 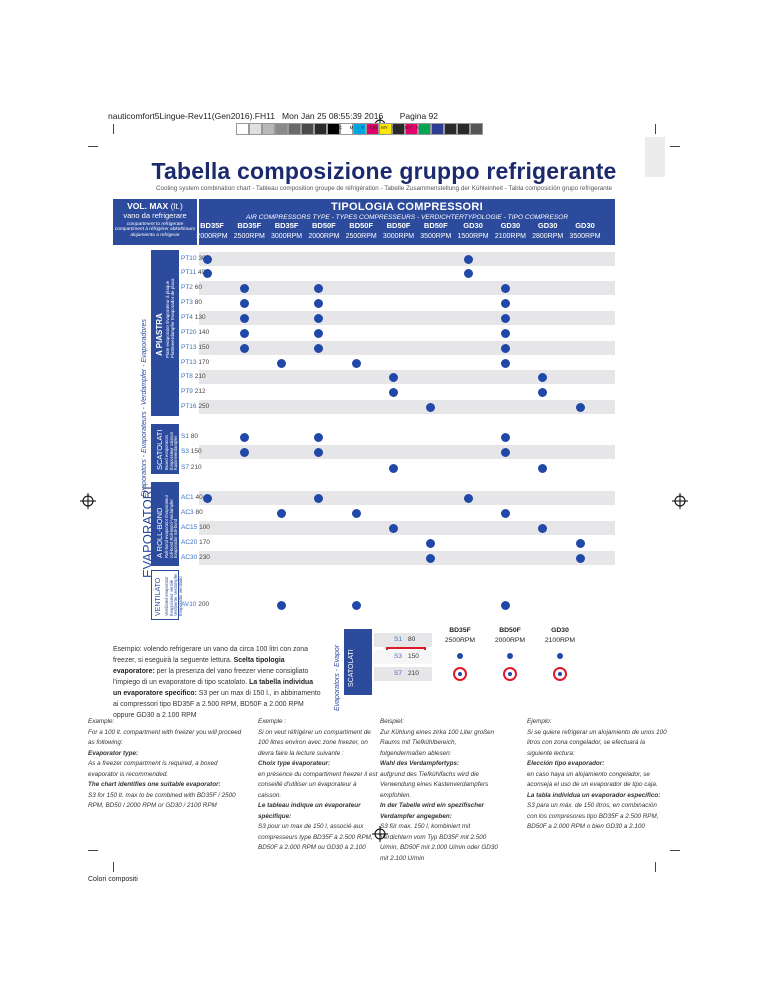 I want to click on group-piastra, so click(x=165, y=333).